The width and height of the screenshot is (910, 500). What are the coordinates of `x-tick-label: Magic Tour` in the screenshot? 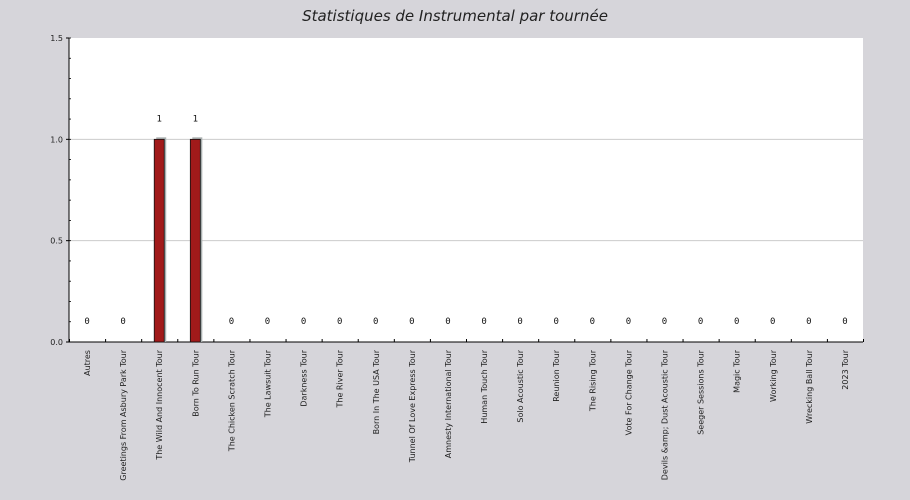 It's located at (737, 371).